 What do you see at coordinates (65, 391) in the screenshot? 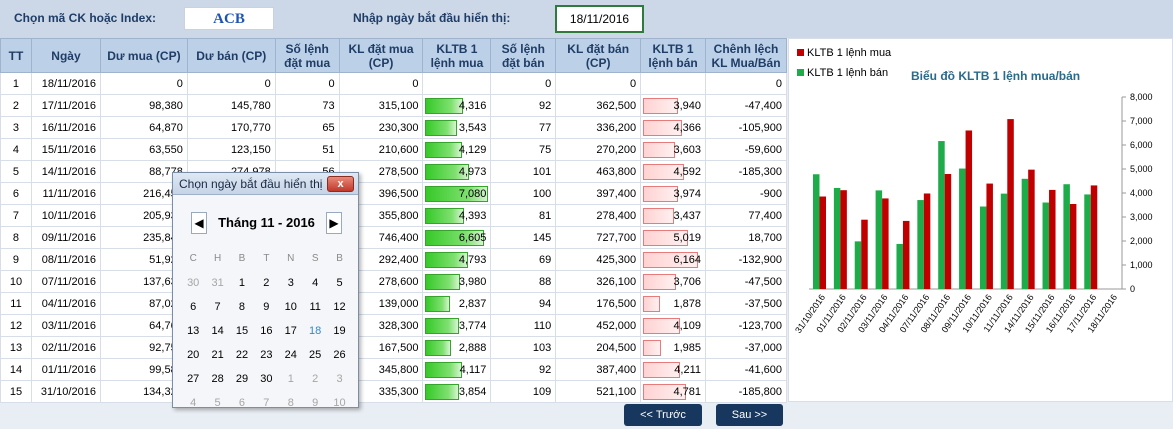
I see `table-cell-date: 31/10/2016` at bounding box center [65, 391].